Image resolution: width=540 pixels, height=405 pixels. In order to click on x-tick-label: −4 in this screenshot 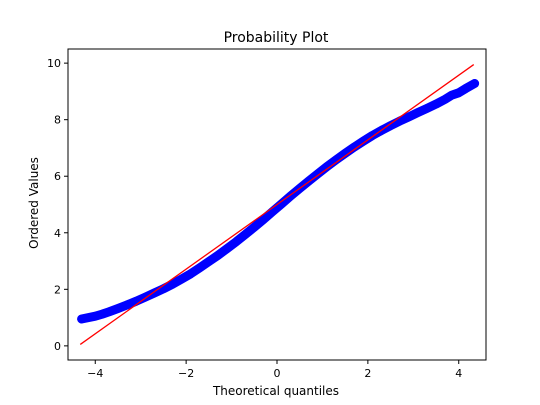, I will do `click(95, 373)`.